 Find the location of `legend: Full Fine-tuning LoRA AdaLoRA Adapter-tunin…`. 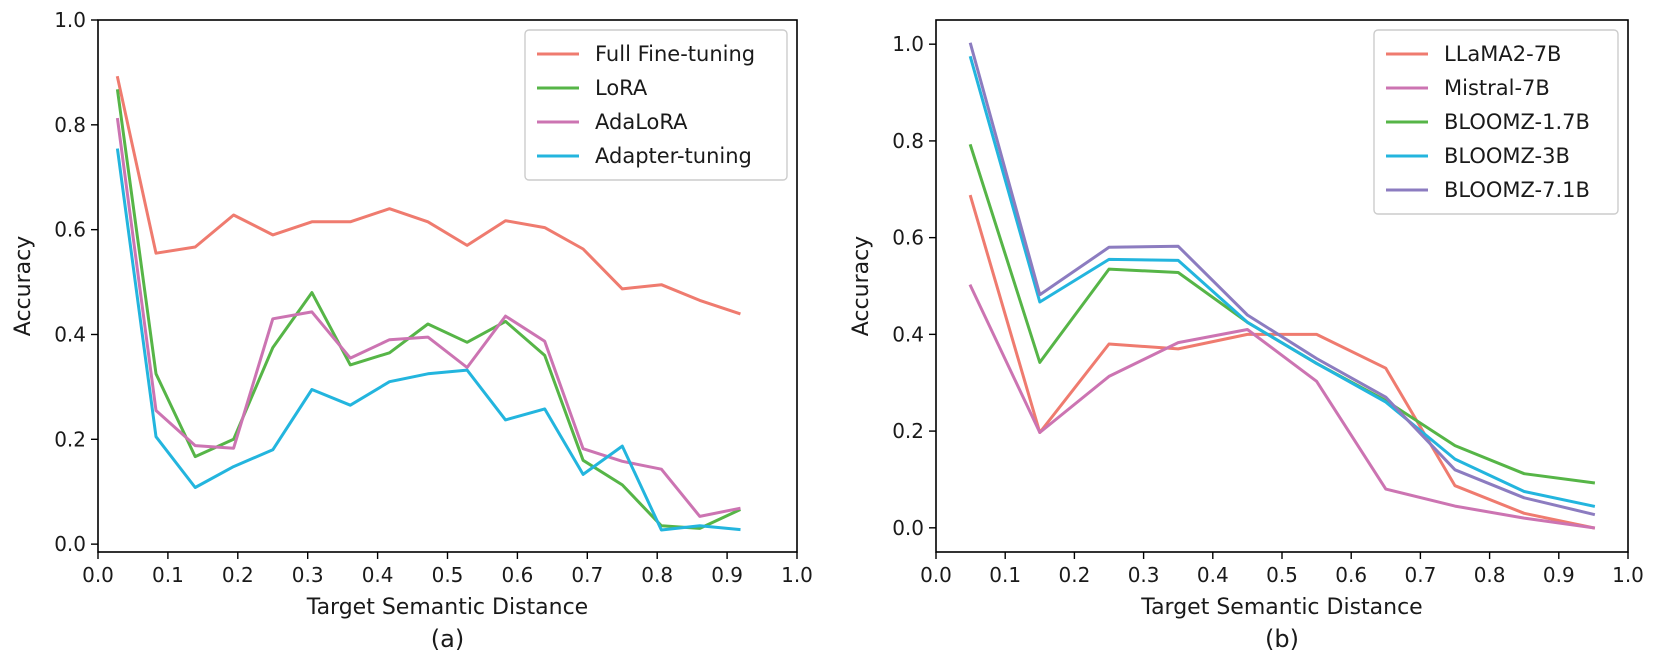

legend: Full Fine-tuning LoRA AdaLoRA Adapter-tunin… is located at coordinates (656, 105).